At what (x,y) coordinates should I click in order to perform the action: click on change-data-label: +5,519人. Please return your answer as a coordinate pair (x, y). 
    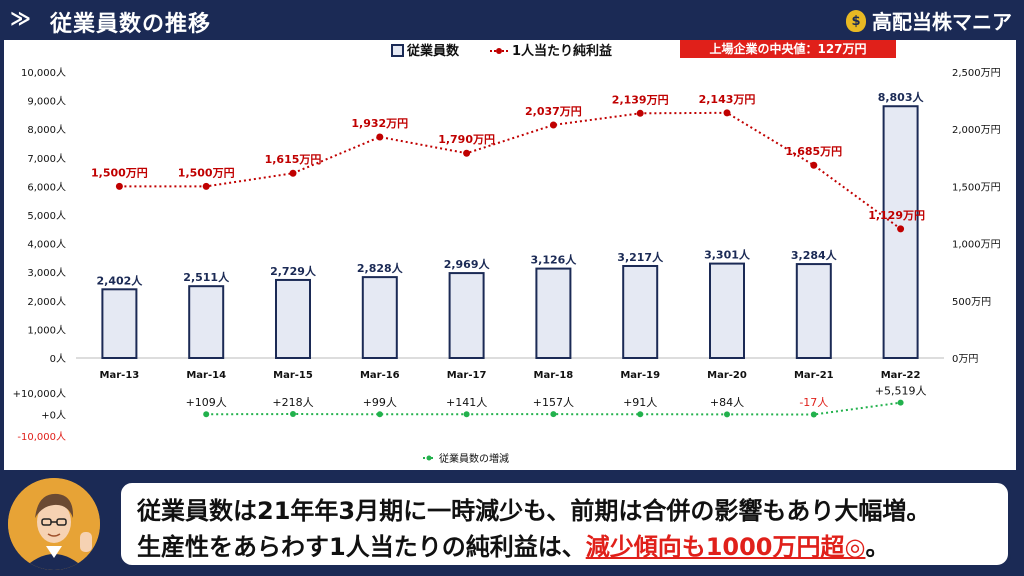
    Looking at the image, I should click on (901, 391).